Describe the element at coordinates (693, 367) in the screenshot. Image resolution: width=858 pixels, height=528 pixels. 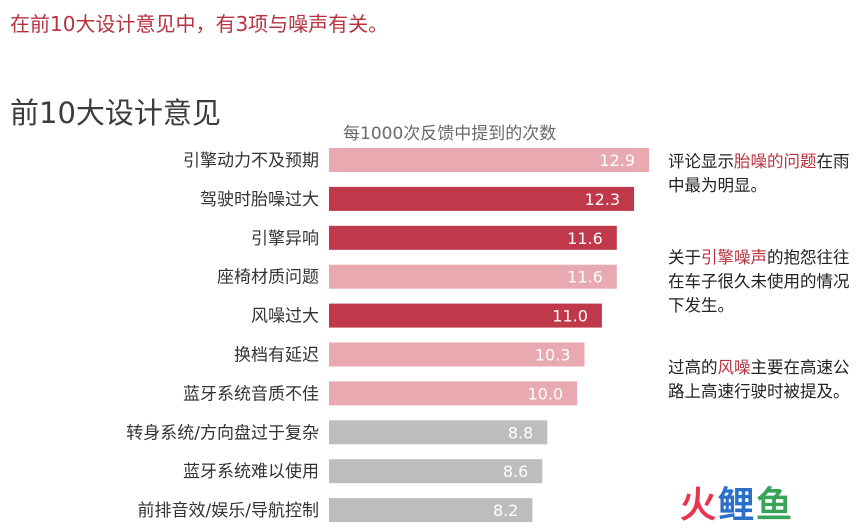
I see `annotation-text: 过高的` at that location.